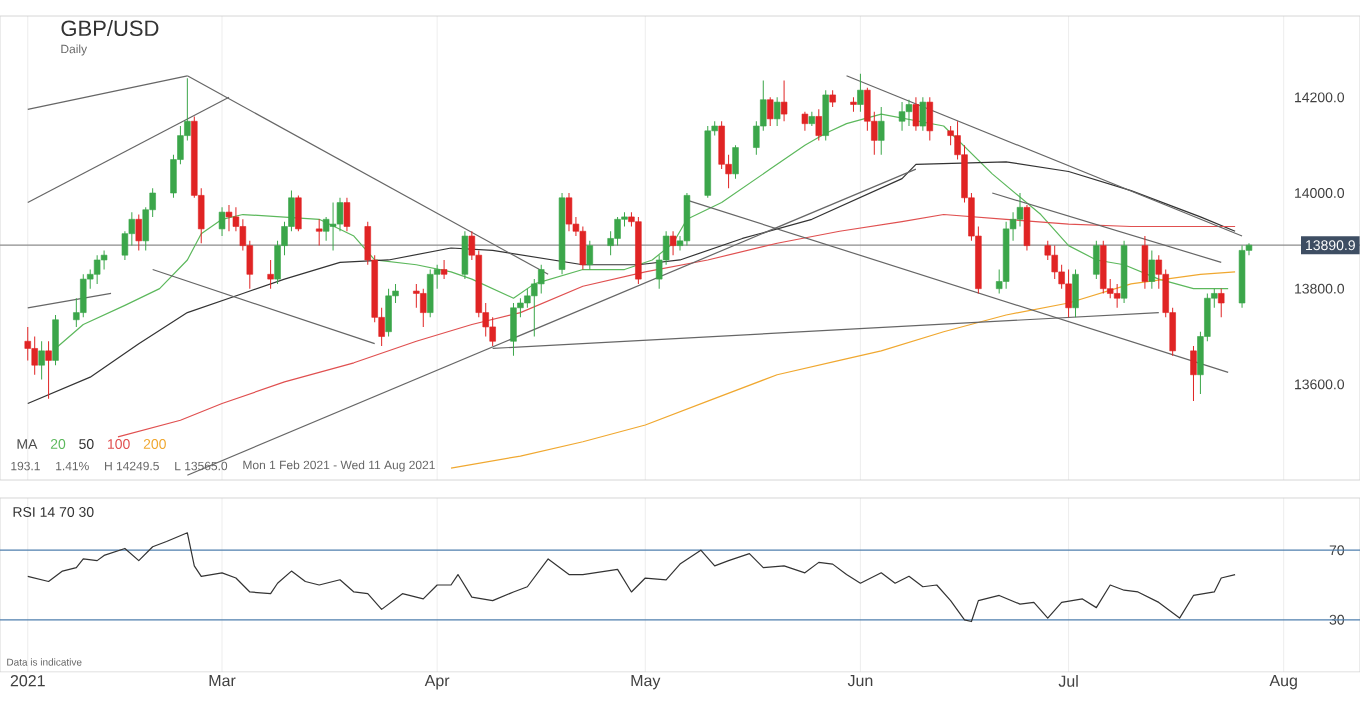 This screenshot has width=1360, height=708. Describe the element at coordinates (437, 682) in the screenshot. I see `x-tick-label: Apr` at that location.